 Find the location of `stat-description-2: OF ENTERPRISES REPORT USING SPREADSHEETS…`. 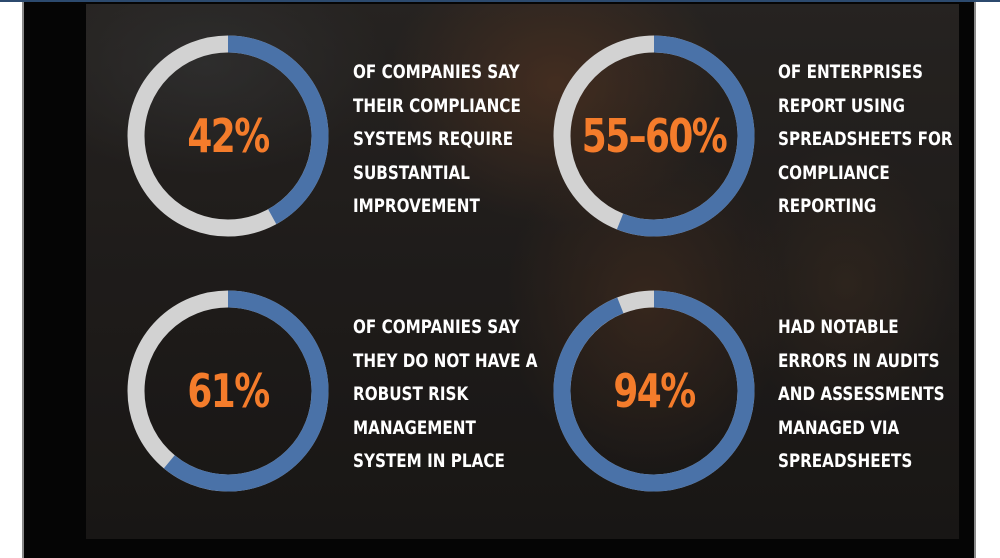

stat-description-2: OF ENTERPRISES REPORT USING SPREADSHEETS… is located at coordinates (865, 140).